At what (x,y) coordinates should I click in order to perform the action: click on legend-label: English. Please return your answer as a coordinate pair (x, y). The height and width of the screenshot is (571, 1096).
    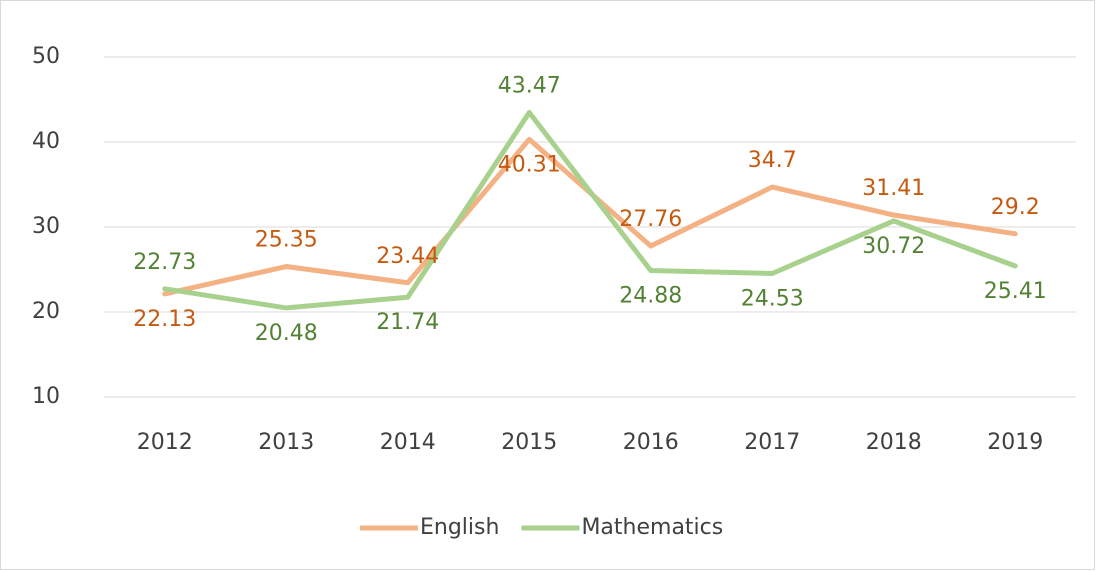
    Looking at the image, I should click on (459, 527).